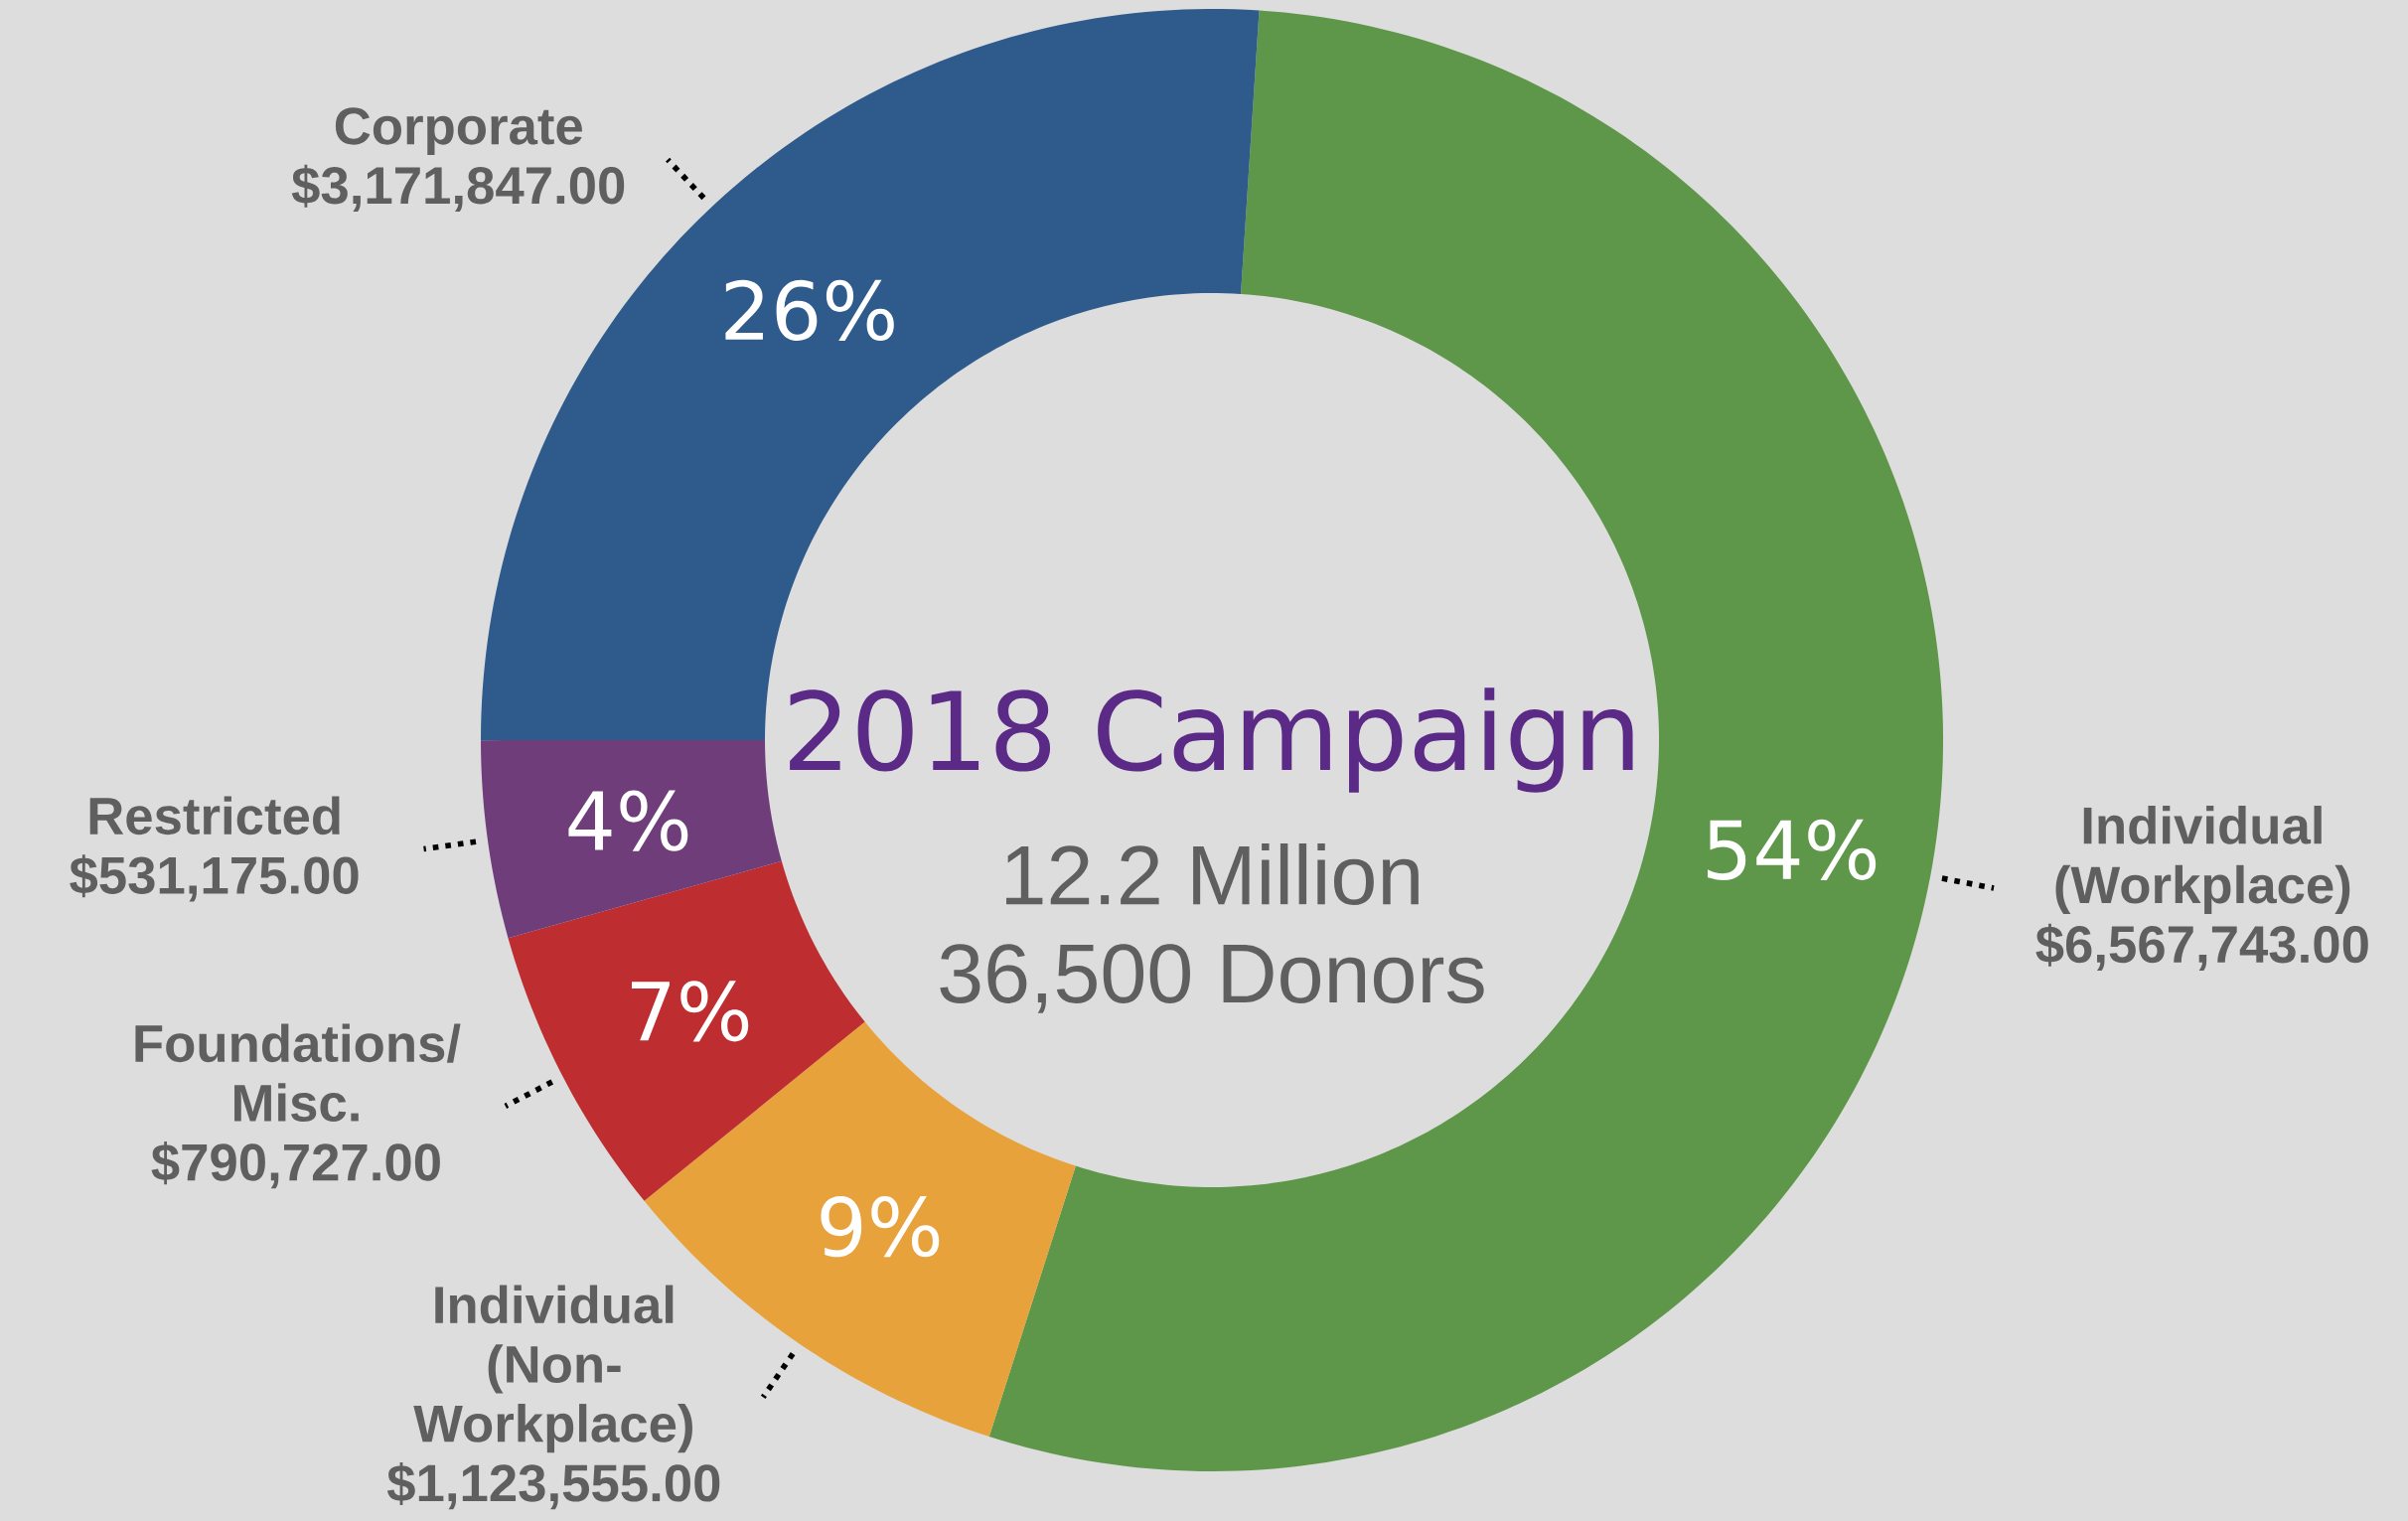  Describe the element at coordinates (881, 1227) in the screenshot. I see `text: 9%` at that location.